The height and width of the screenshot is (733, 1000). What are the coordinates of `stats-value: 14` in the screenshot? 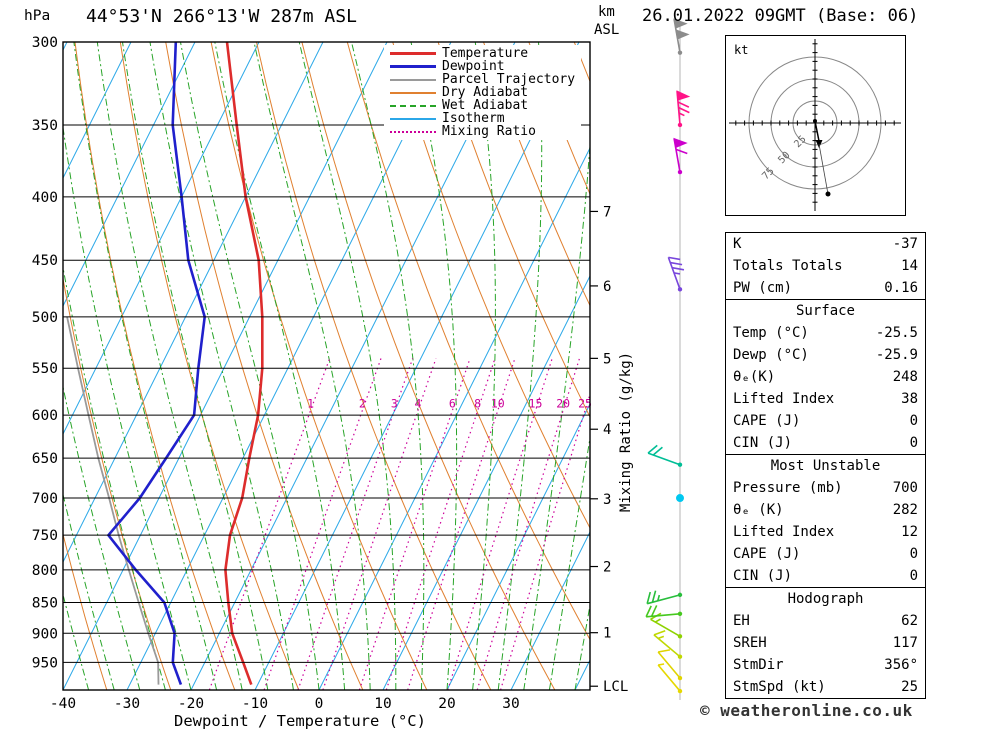 It's located at (909, 266).